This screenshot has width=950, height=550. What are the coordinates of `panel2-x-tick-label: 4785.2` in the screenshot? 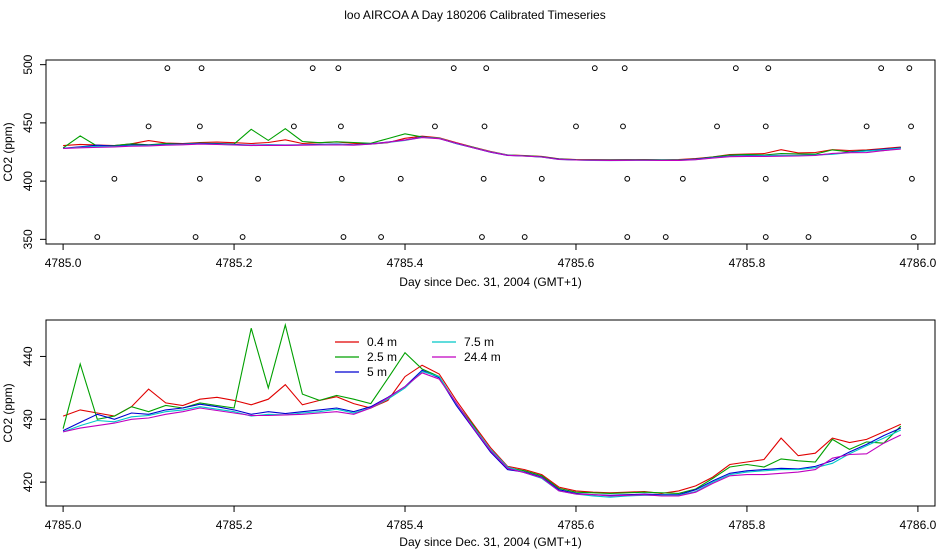 It's located at (234, 525).